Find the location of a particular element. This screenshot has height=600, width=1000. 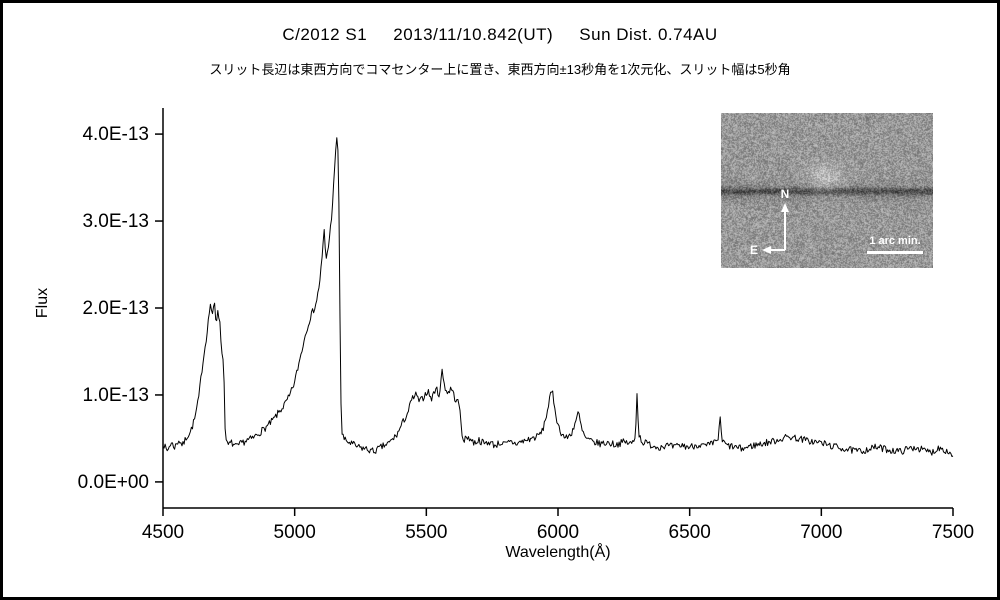

compass-north-label: N is located at coordinates (785, 194).